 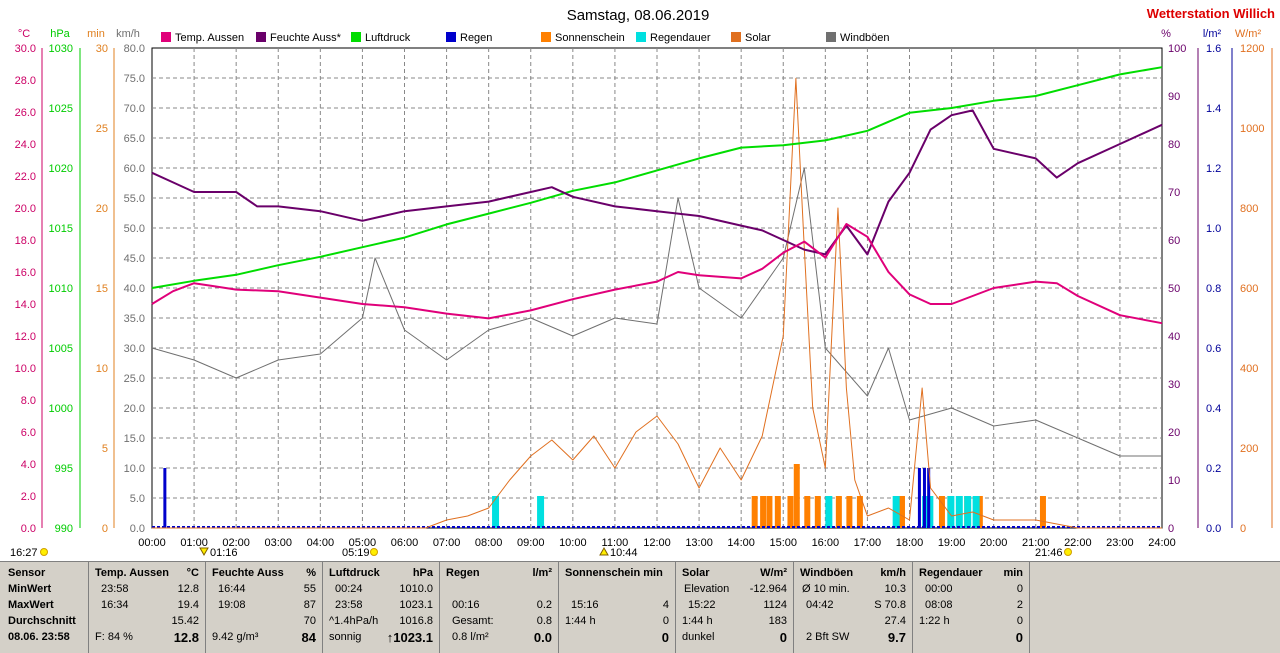 What do you see at coordinates (232, 589) in the screenshot?
I see `hum-min-time: 16:44` at bounding box center [232, 589].